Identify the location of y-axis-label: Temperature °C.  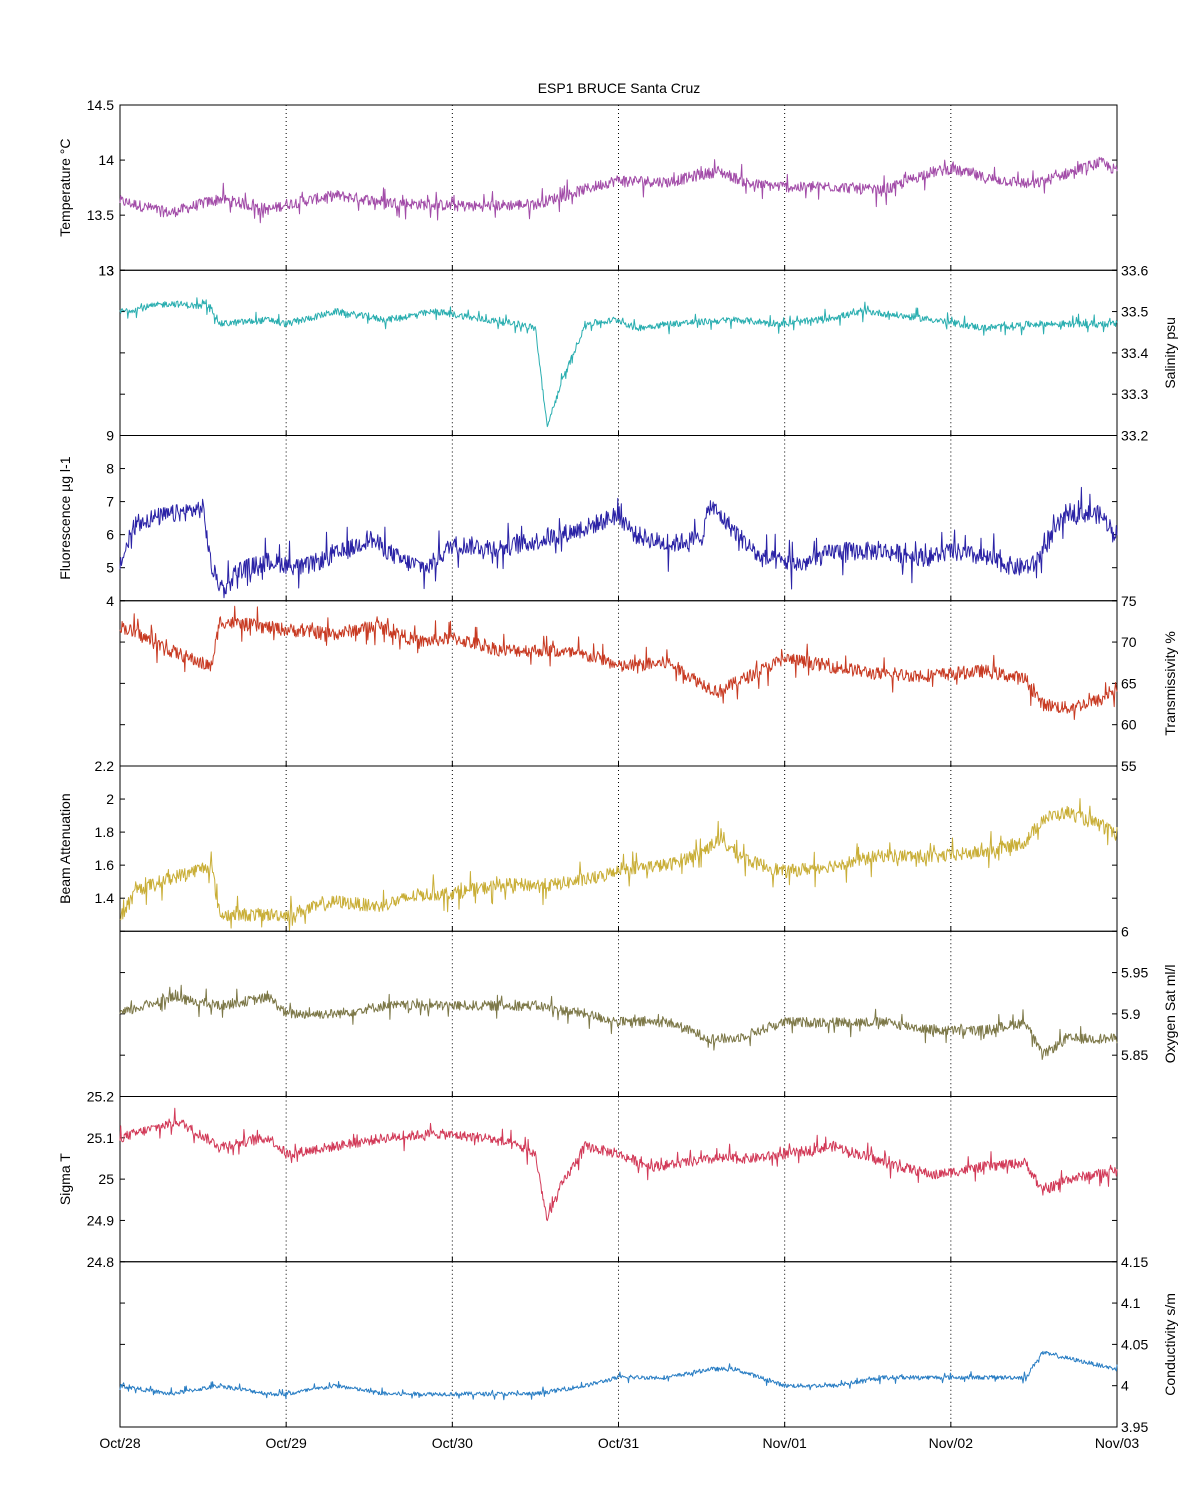
(65, 188).